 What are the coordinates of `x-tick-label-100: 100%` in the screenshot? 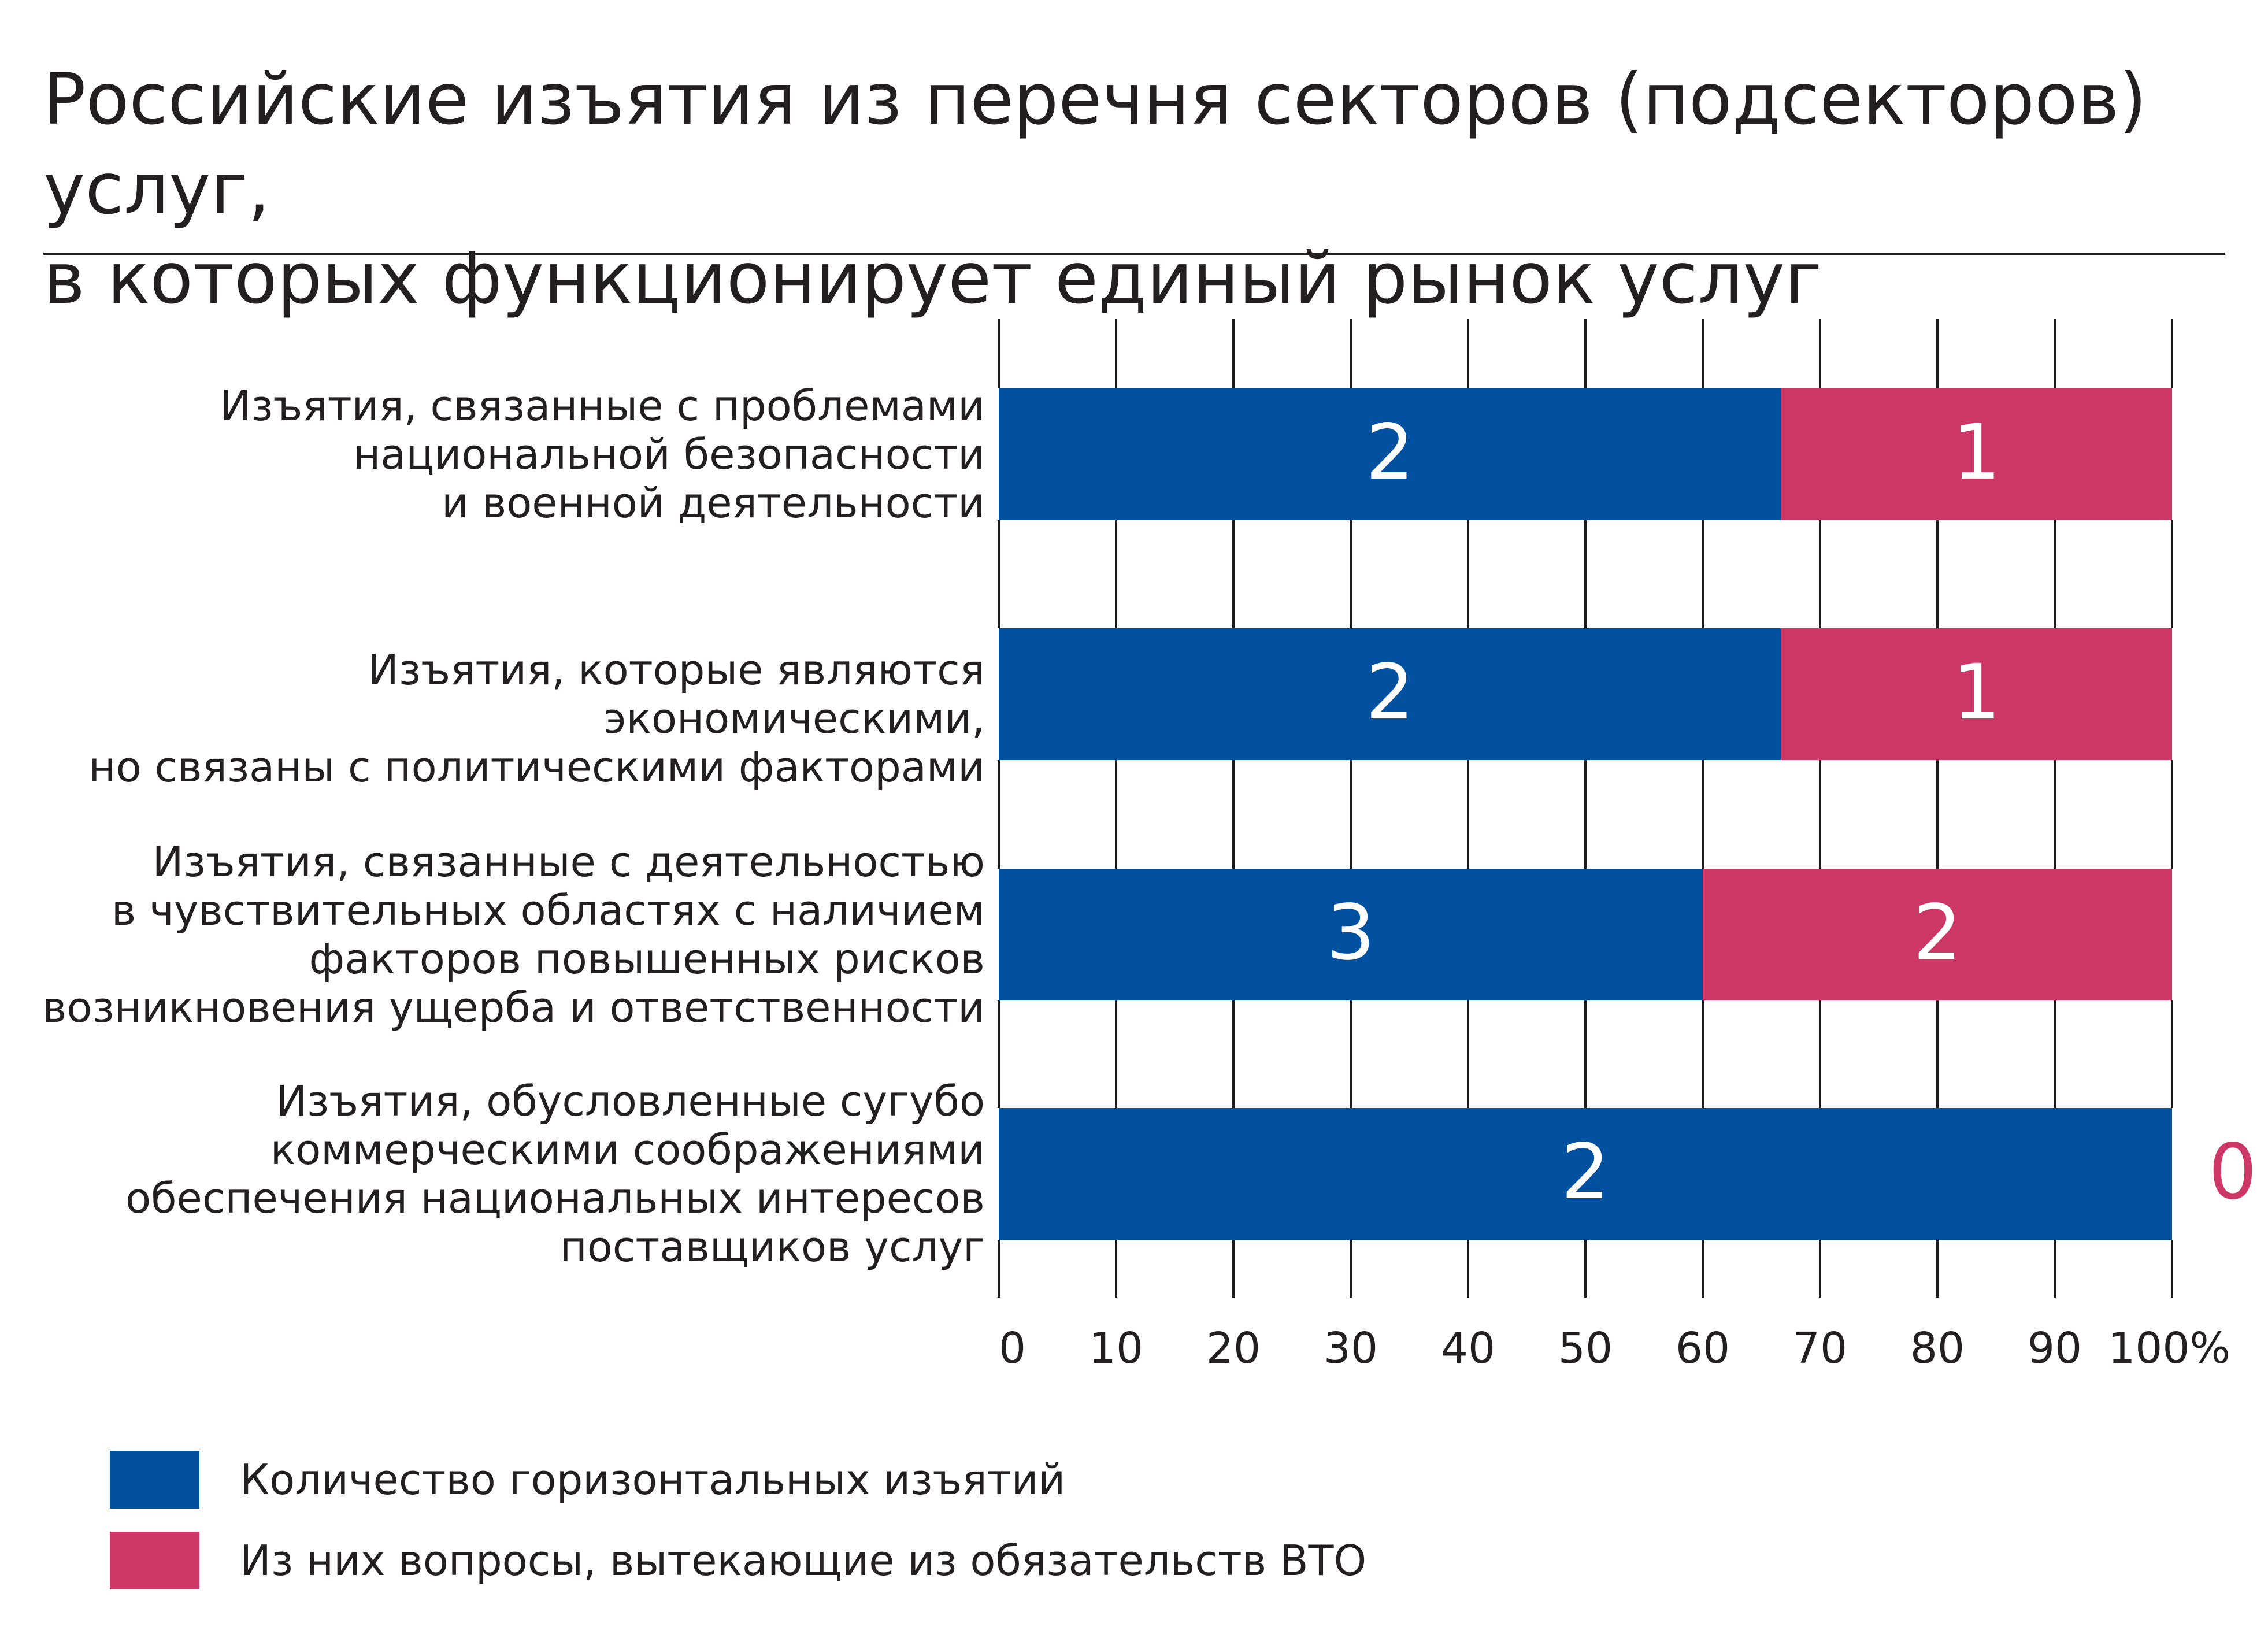 It's located at (2169, 1348).